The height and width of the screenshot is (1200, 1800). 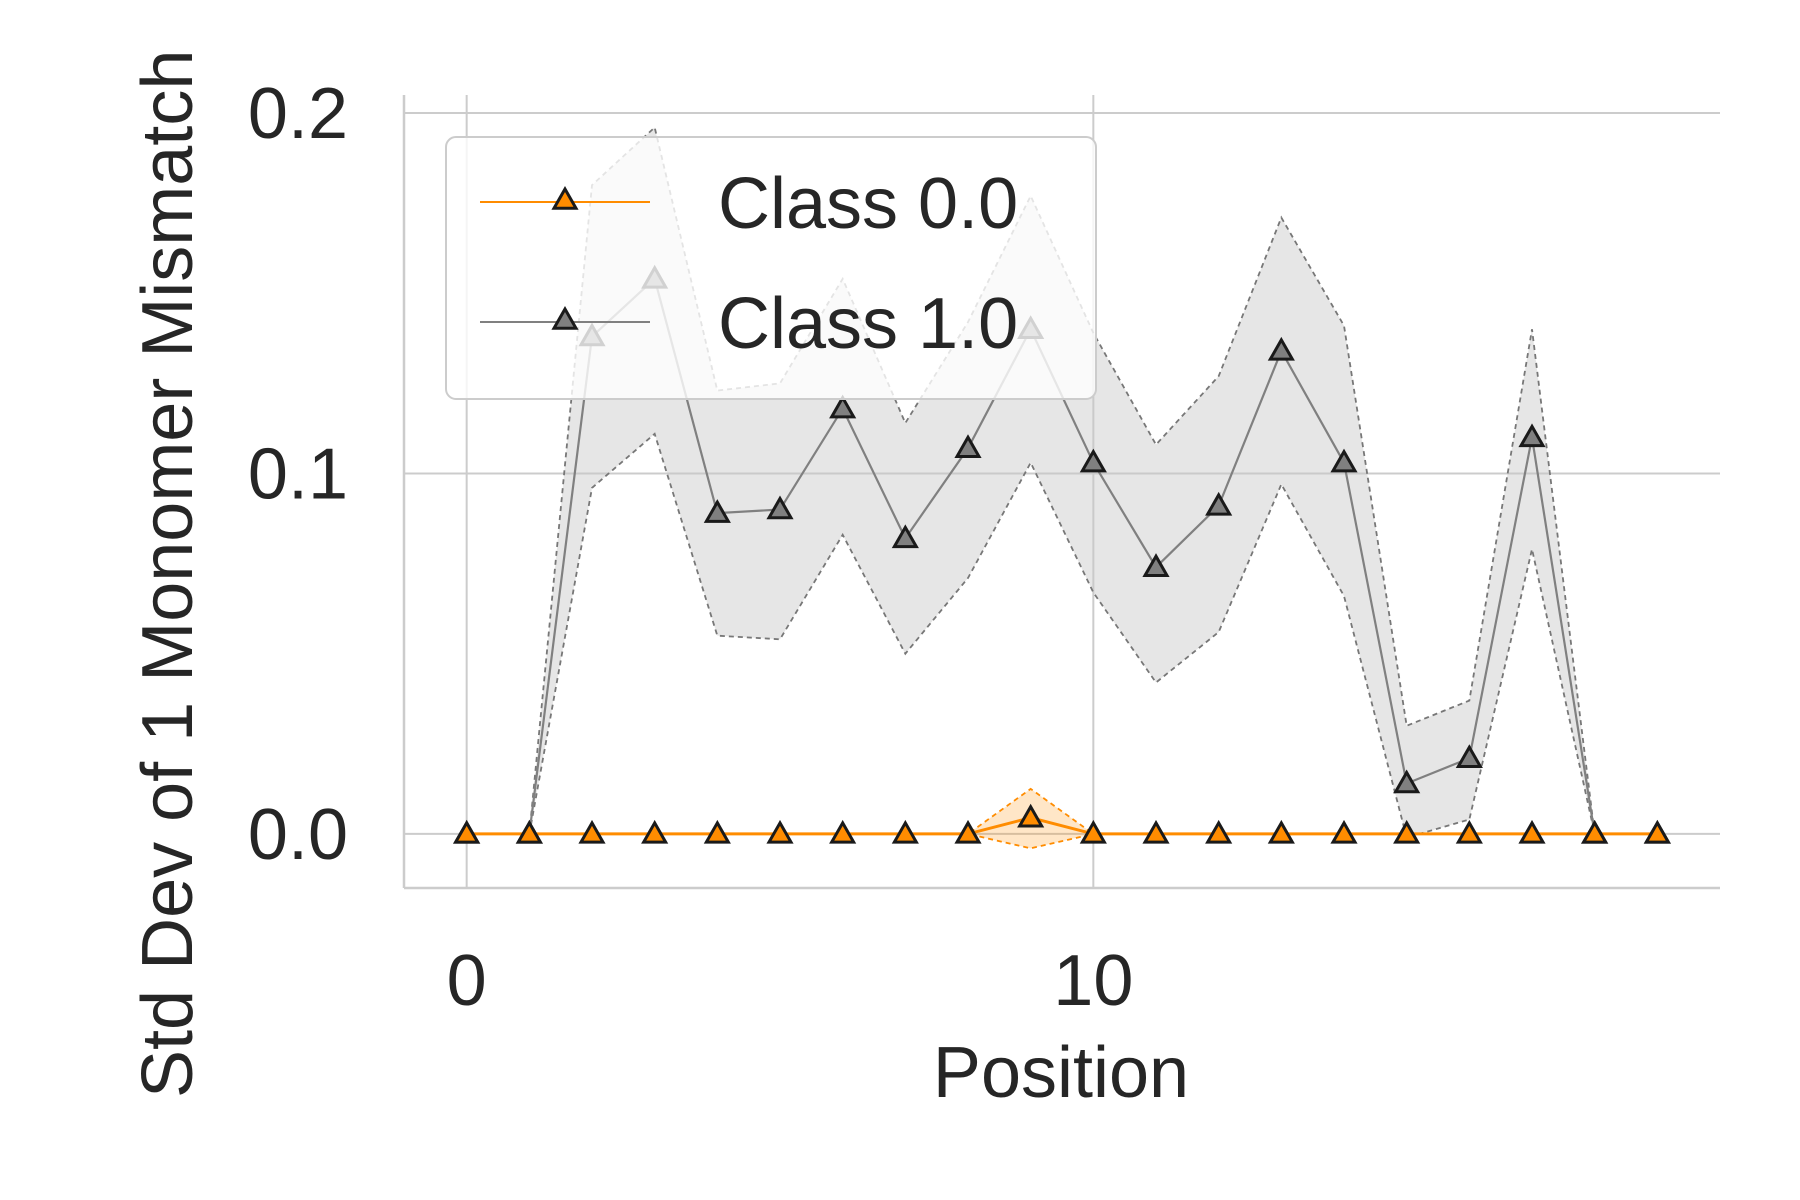 What do you see at coordinates (771, 268) in the screenshot?
I see `legend: Class 0.0 Class 1.0` at bounding box center [771, 268].